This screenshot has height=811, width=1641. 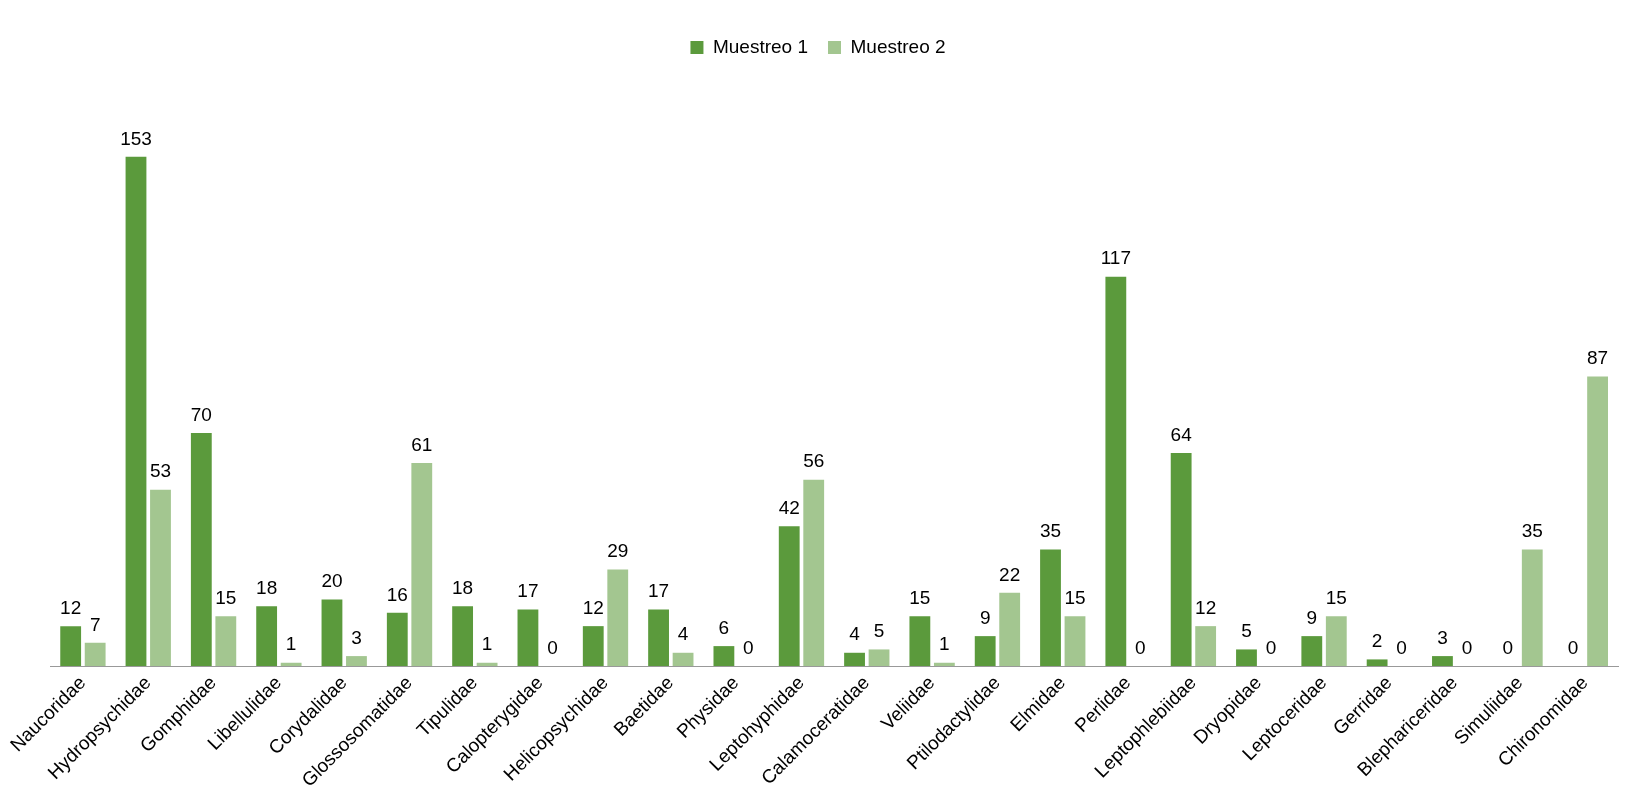 What do you see at coordinates (1181, 434) in the screenshot?
I see `data-label: 64` at bounding box center [1181, 434].